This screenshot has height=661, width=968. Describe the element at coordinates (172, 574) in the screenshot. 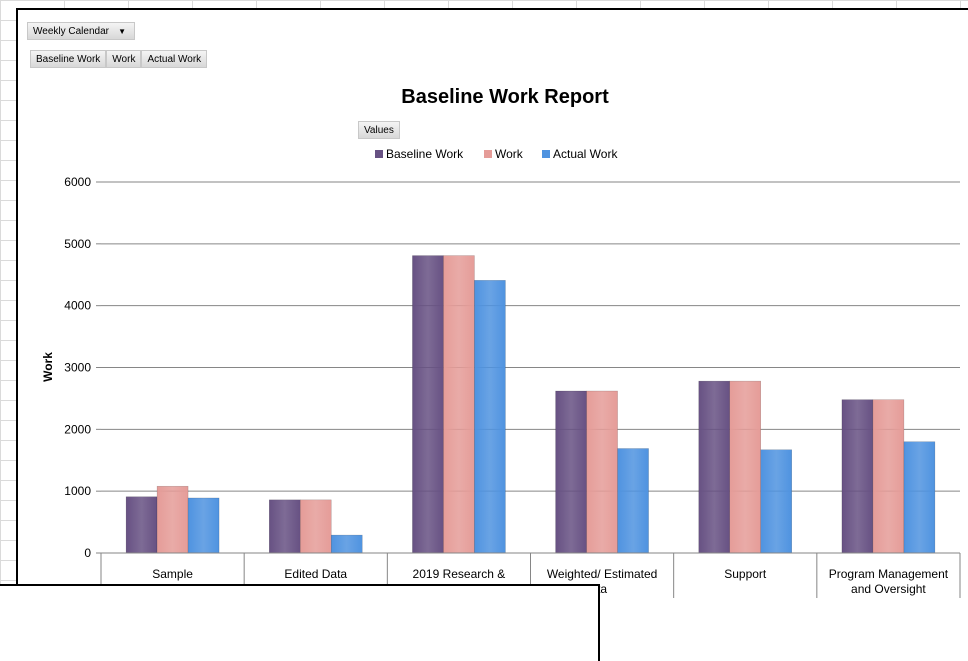

I see `x-tick-label: Sample` at that location.